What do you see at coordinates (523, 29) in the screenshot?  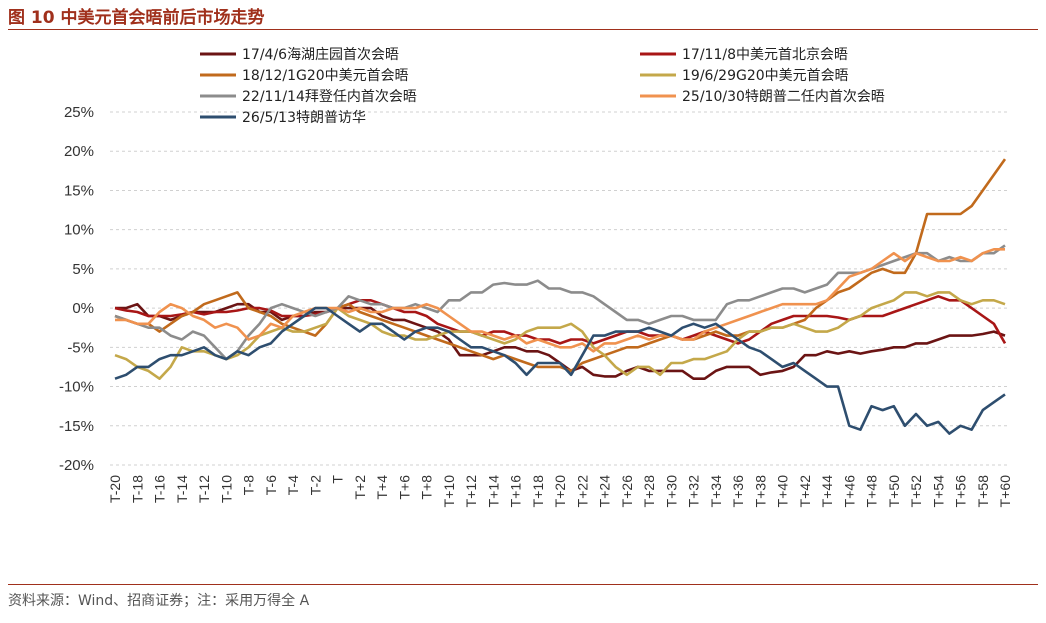 I see `title-rule` at bounding box center [523, 29].